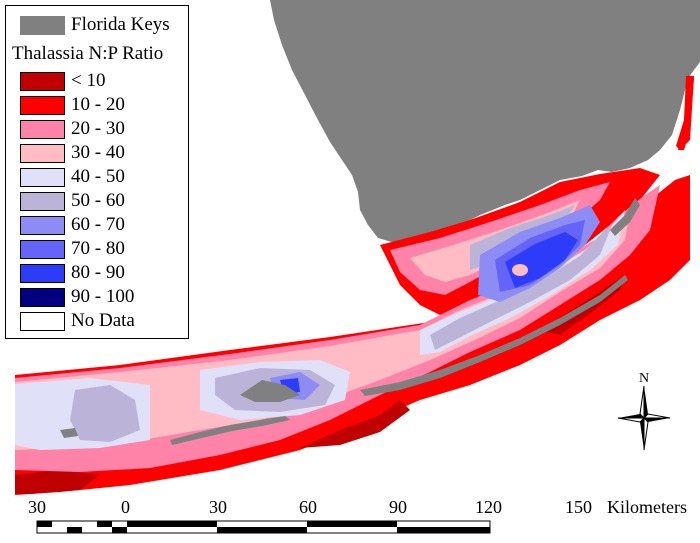  Describe the element at coordinates (125, 507) in the screenshot. I see `scale-tick-label: 0` at that location.